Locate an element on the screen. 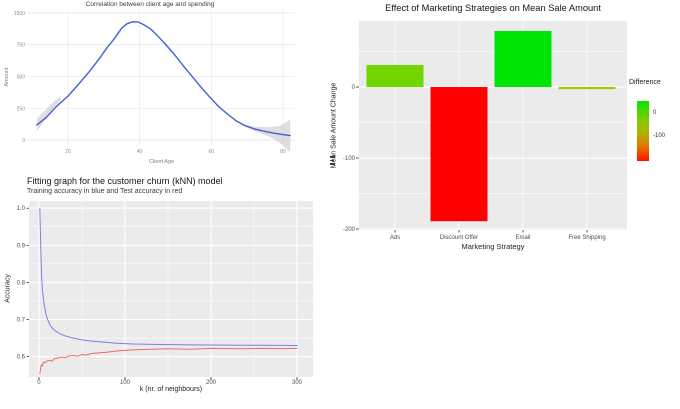 The width and height of the screenshot is (680, 409). tick-label: 80 is located at coordinates (283, 152).